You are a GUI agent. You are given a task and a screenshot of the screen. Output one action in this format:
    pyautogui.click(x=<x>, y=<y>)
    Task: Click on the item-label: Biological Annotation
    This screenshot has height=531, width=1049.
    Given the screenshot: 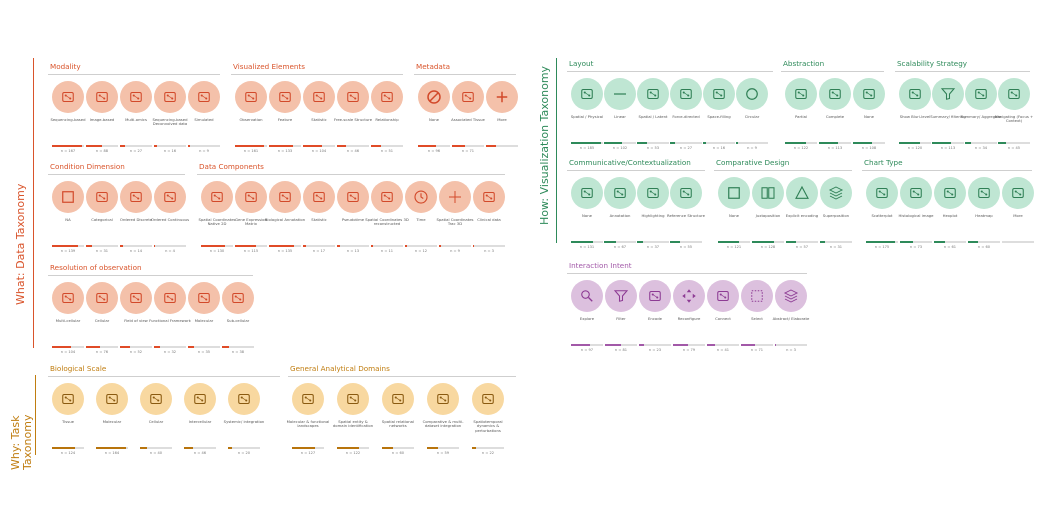 What is the action you would take?
    pyautogui.click(x=285, y=220)
    